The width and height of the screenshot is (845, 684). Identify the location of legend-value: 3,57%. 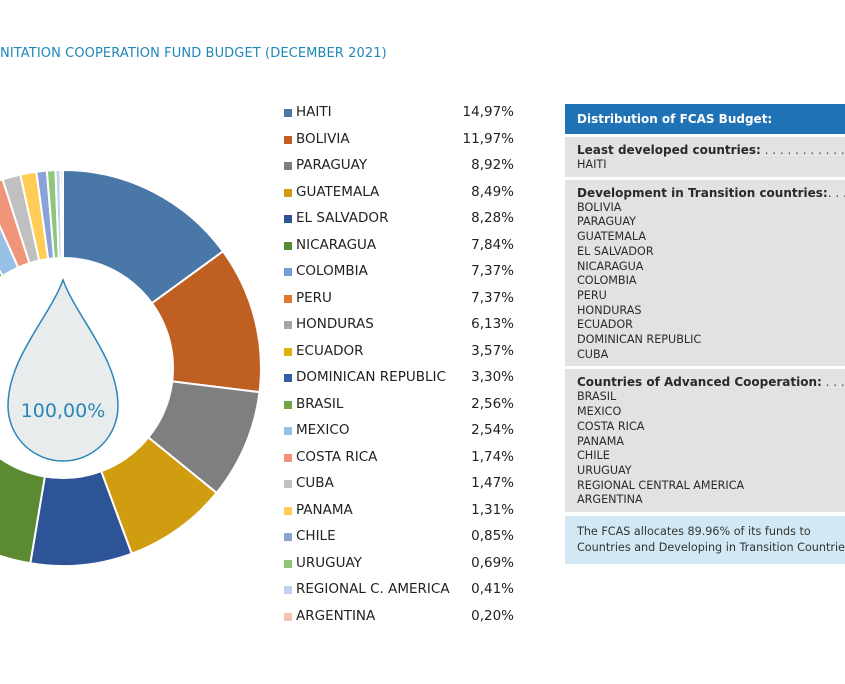
(492, 350).